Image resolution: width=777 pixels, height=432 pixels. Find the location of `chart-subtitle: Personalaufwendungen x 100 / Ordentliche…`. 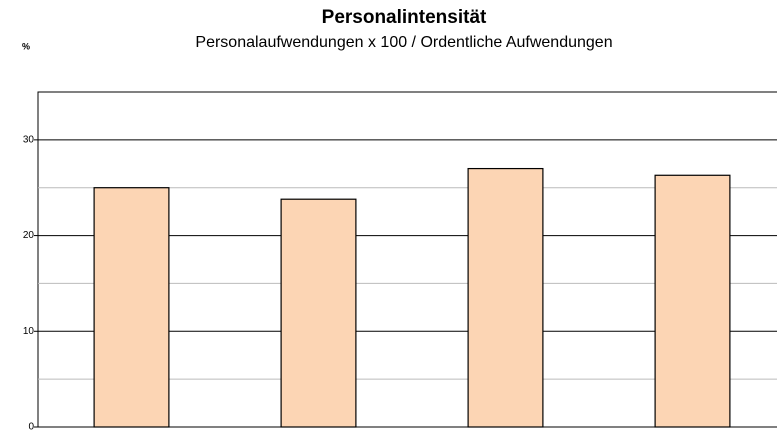

chart-subtitle: Personalaufwendungen x 100 / Ordentliche… is located at coordinates (403, 42).